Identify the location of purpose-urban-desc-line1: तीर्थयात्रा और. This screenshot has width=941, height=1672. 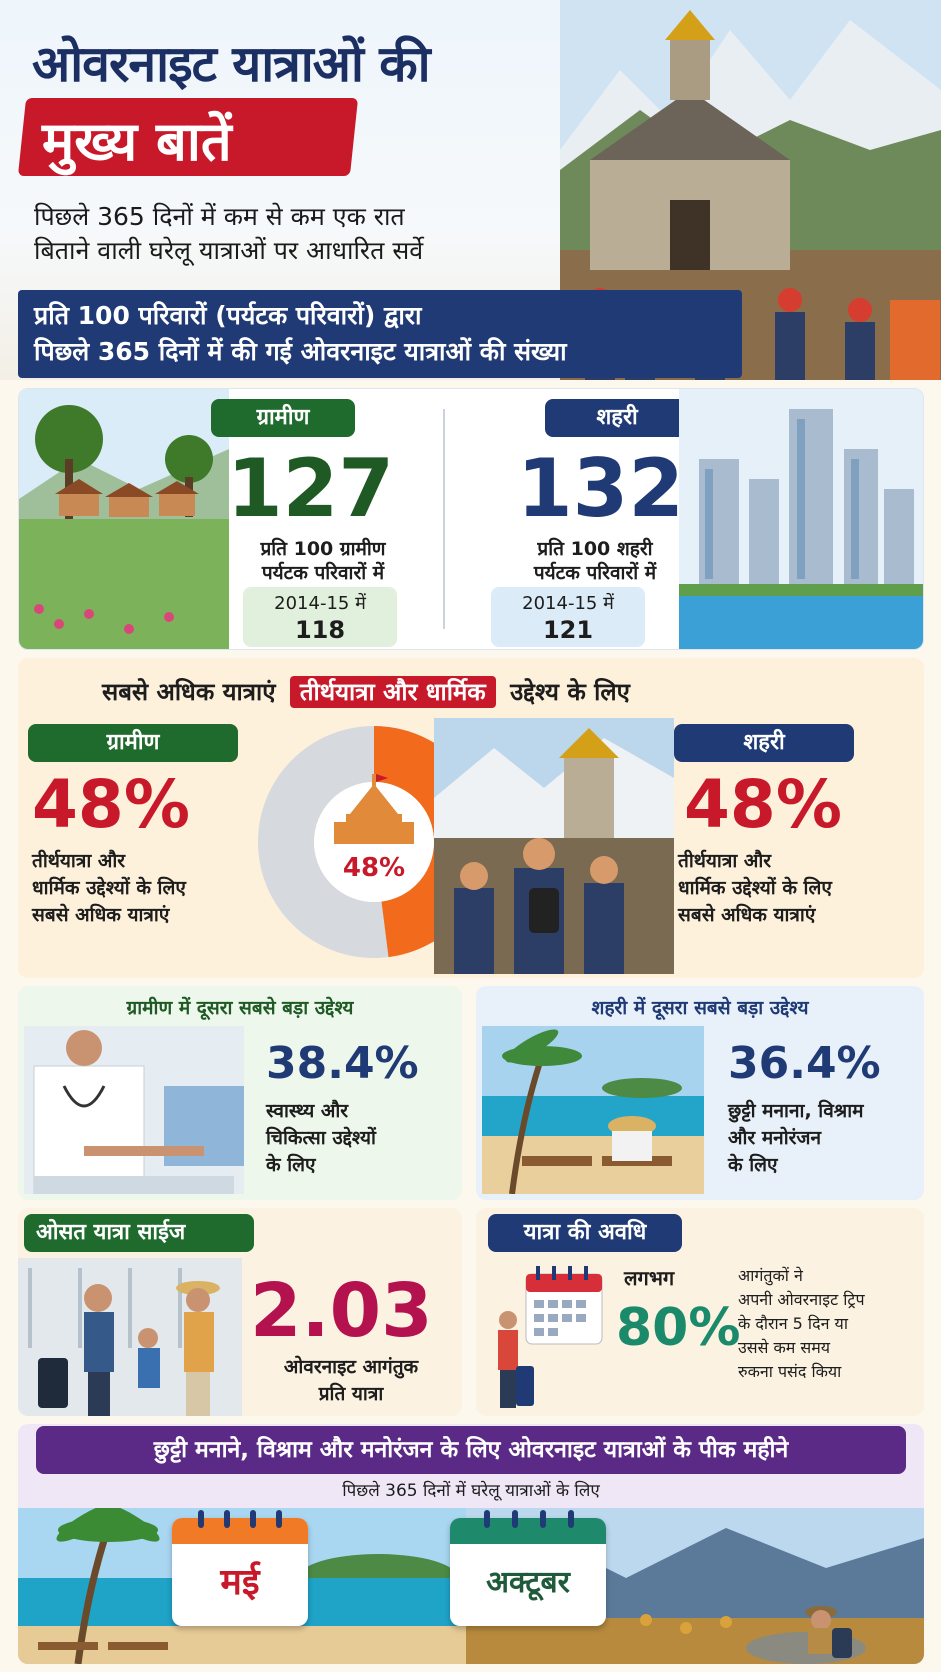
(725, 861).